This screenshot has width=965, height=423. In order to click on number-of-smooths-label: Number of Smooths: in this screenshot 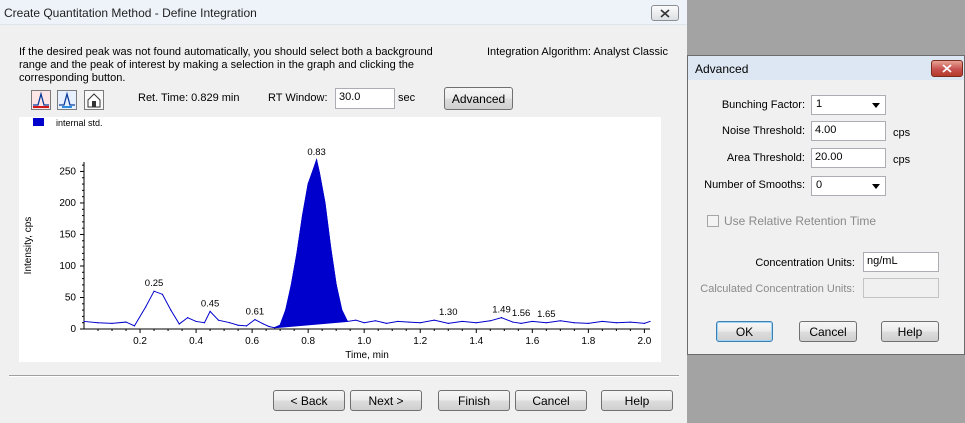, I will do `click(754, 185)`.